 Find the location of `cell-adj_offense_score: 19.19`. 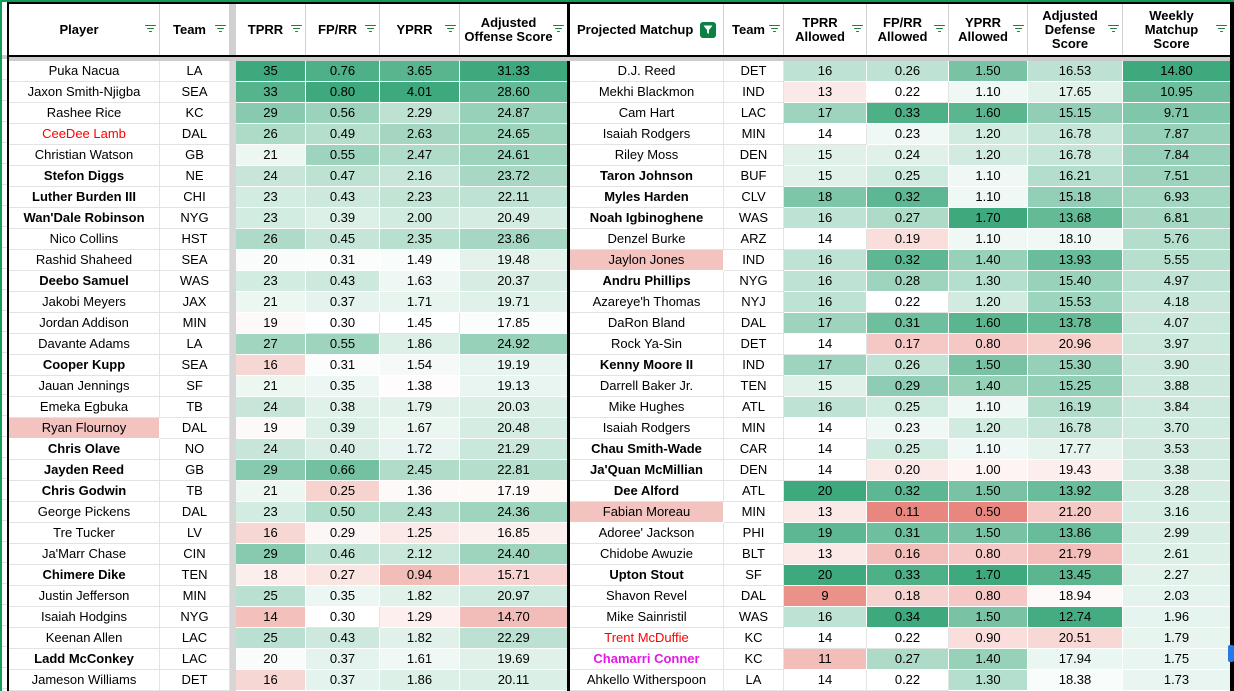

cell-adj_offense_score: 19.19 is located at coordinates (513, 365).